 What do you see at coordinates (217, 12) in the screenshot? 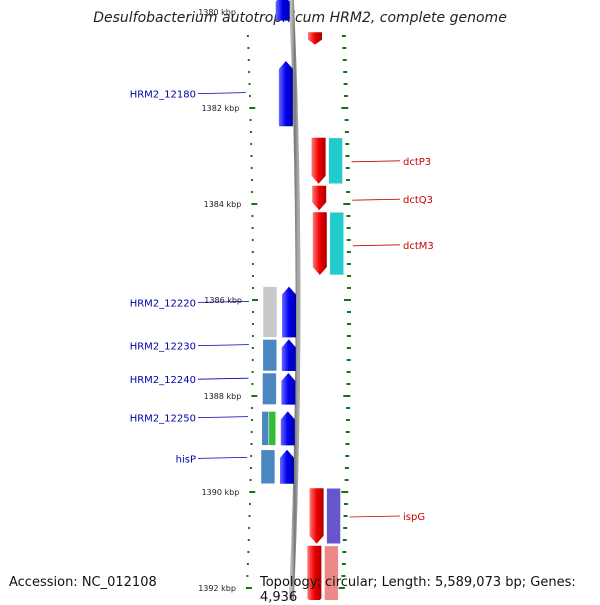
I see `axis-label: 1380 kbp` at bounding box center [217, 12].